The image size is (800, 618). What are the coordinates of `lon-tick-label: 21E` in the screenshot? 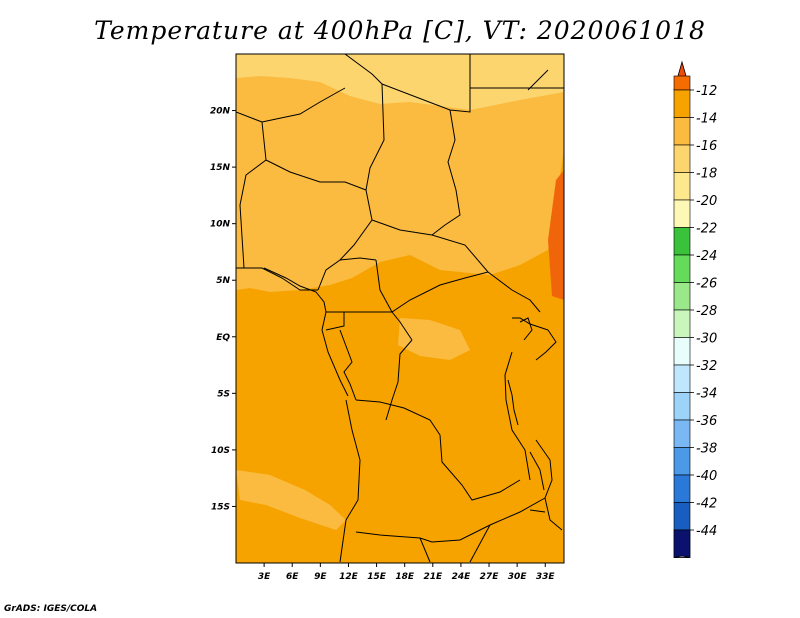 It's located at (433, 577).